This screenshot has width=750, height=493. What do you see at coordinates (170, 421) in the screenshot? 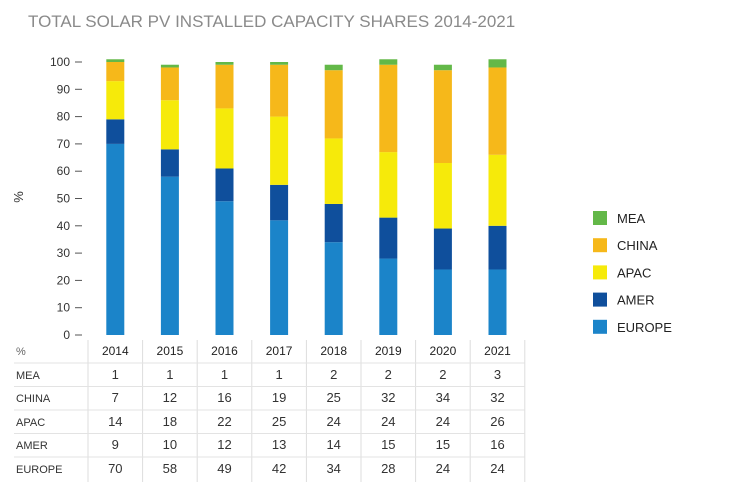
I see `data-label: 18` at bounding box center [170, 421].